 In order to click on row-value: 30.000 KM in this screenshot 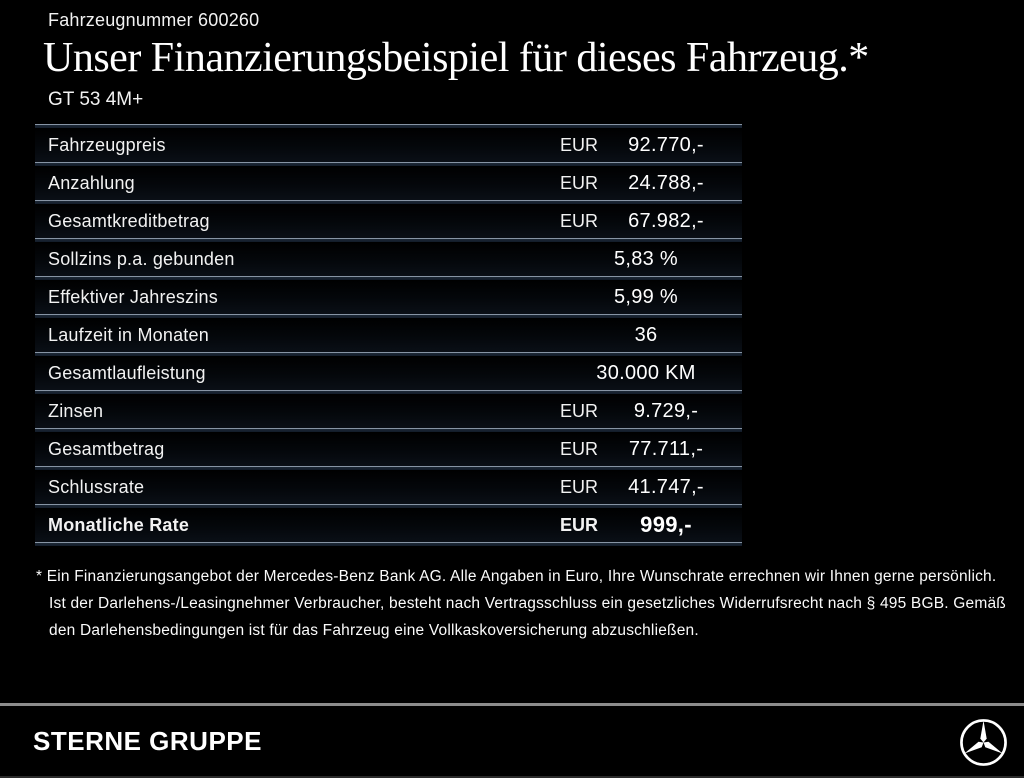, I will do `click(646, 372)`.